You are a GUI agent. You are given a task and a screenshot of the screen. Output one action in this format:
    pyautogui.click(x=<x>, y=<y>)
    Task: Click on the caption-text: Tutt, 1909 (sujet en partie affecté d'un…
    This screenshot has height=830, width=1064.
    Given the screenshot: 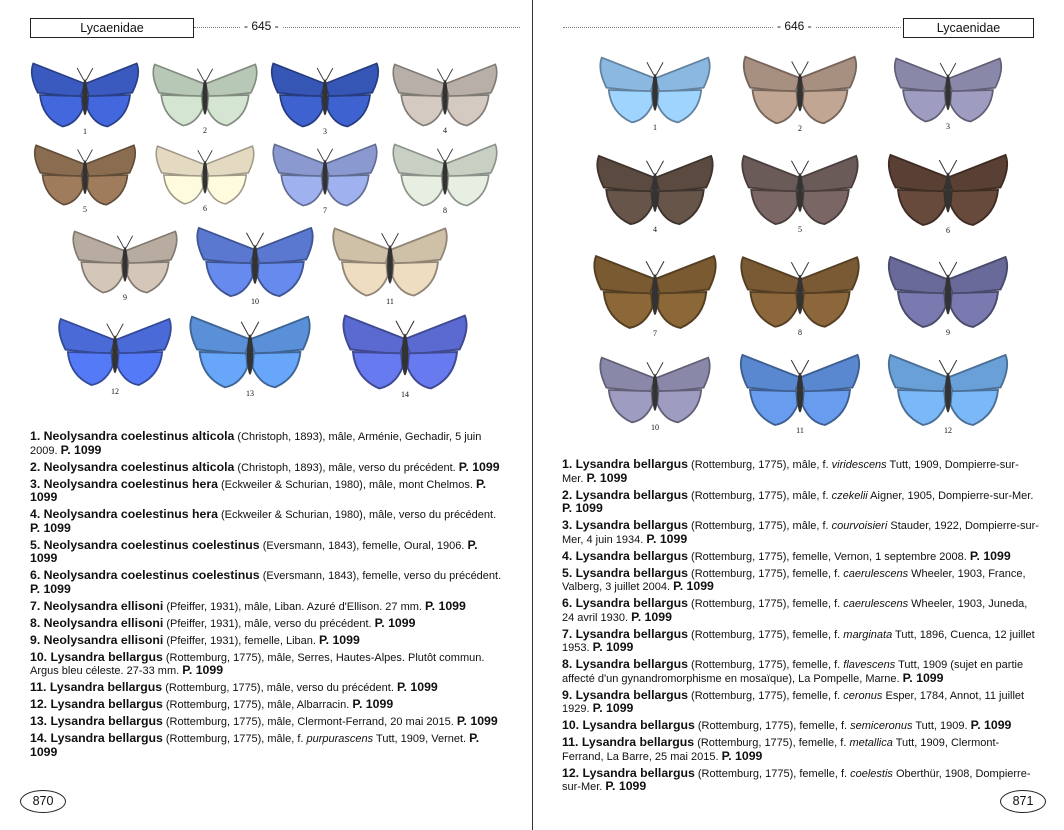 What is the action you would take?
    pyautogui.click(x=793, y=672)
    